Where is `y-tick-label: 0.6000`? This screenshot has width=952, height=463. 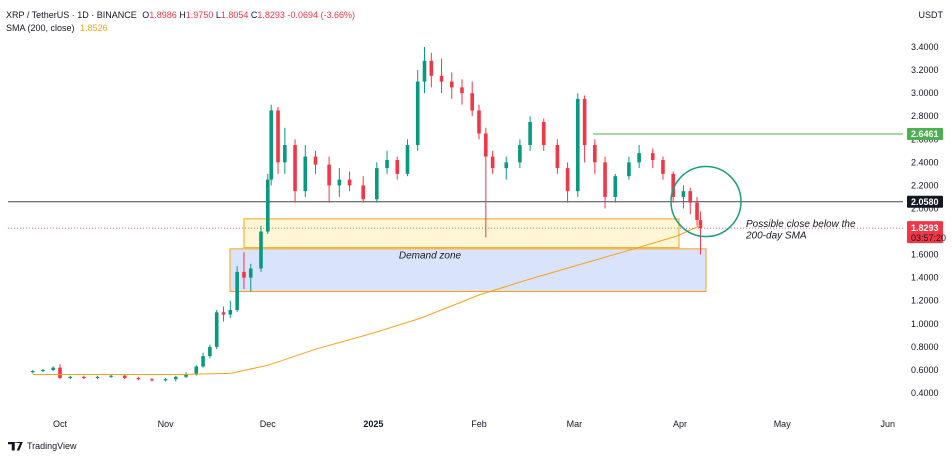 y-tick-label: 0.6000 is located at coordinates (925, 370).